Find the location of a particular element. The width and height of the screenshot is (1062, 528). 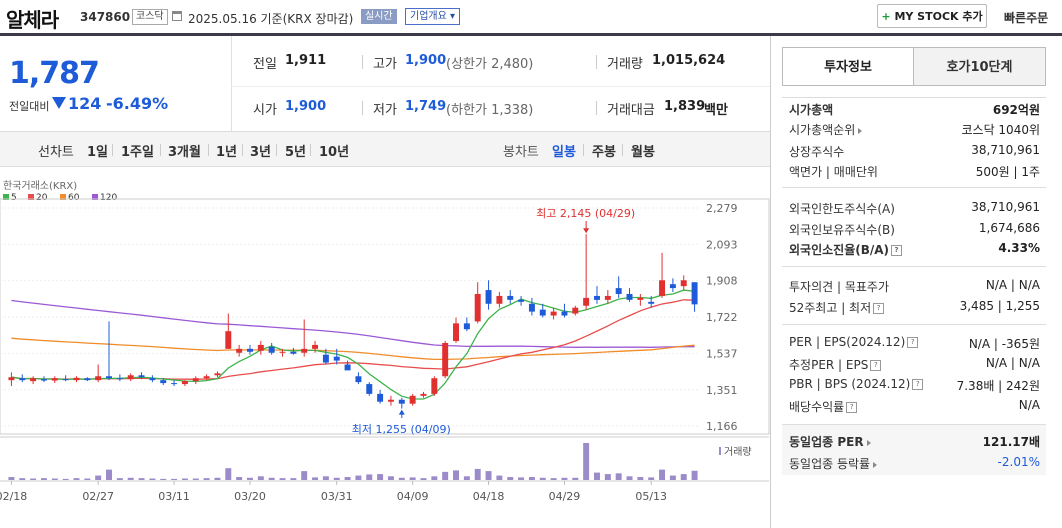

info-bottom-divider is located at coordinates (385, 131).